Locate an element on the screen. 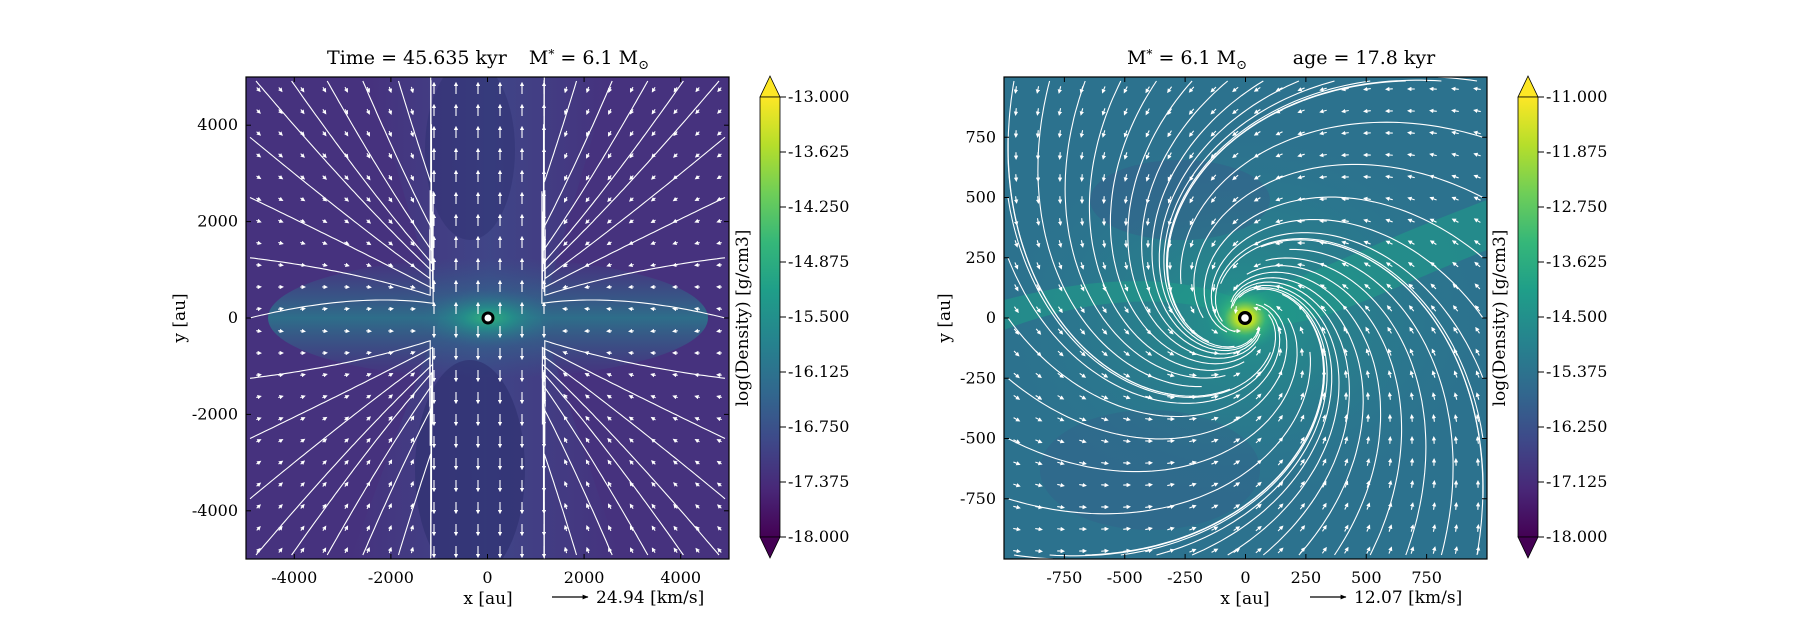  panel-1-quiver-key-label: 24.94 [km/s] is located at coordinates (650, 598).